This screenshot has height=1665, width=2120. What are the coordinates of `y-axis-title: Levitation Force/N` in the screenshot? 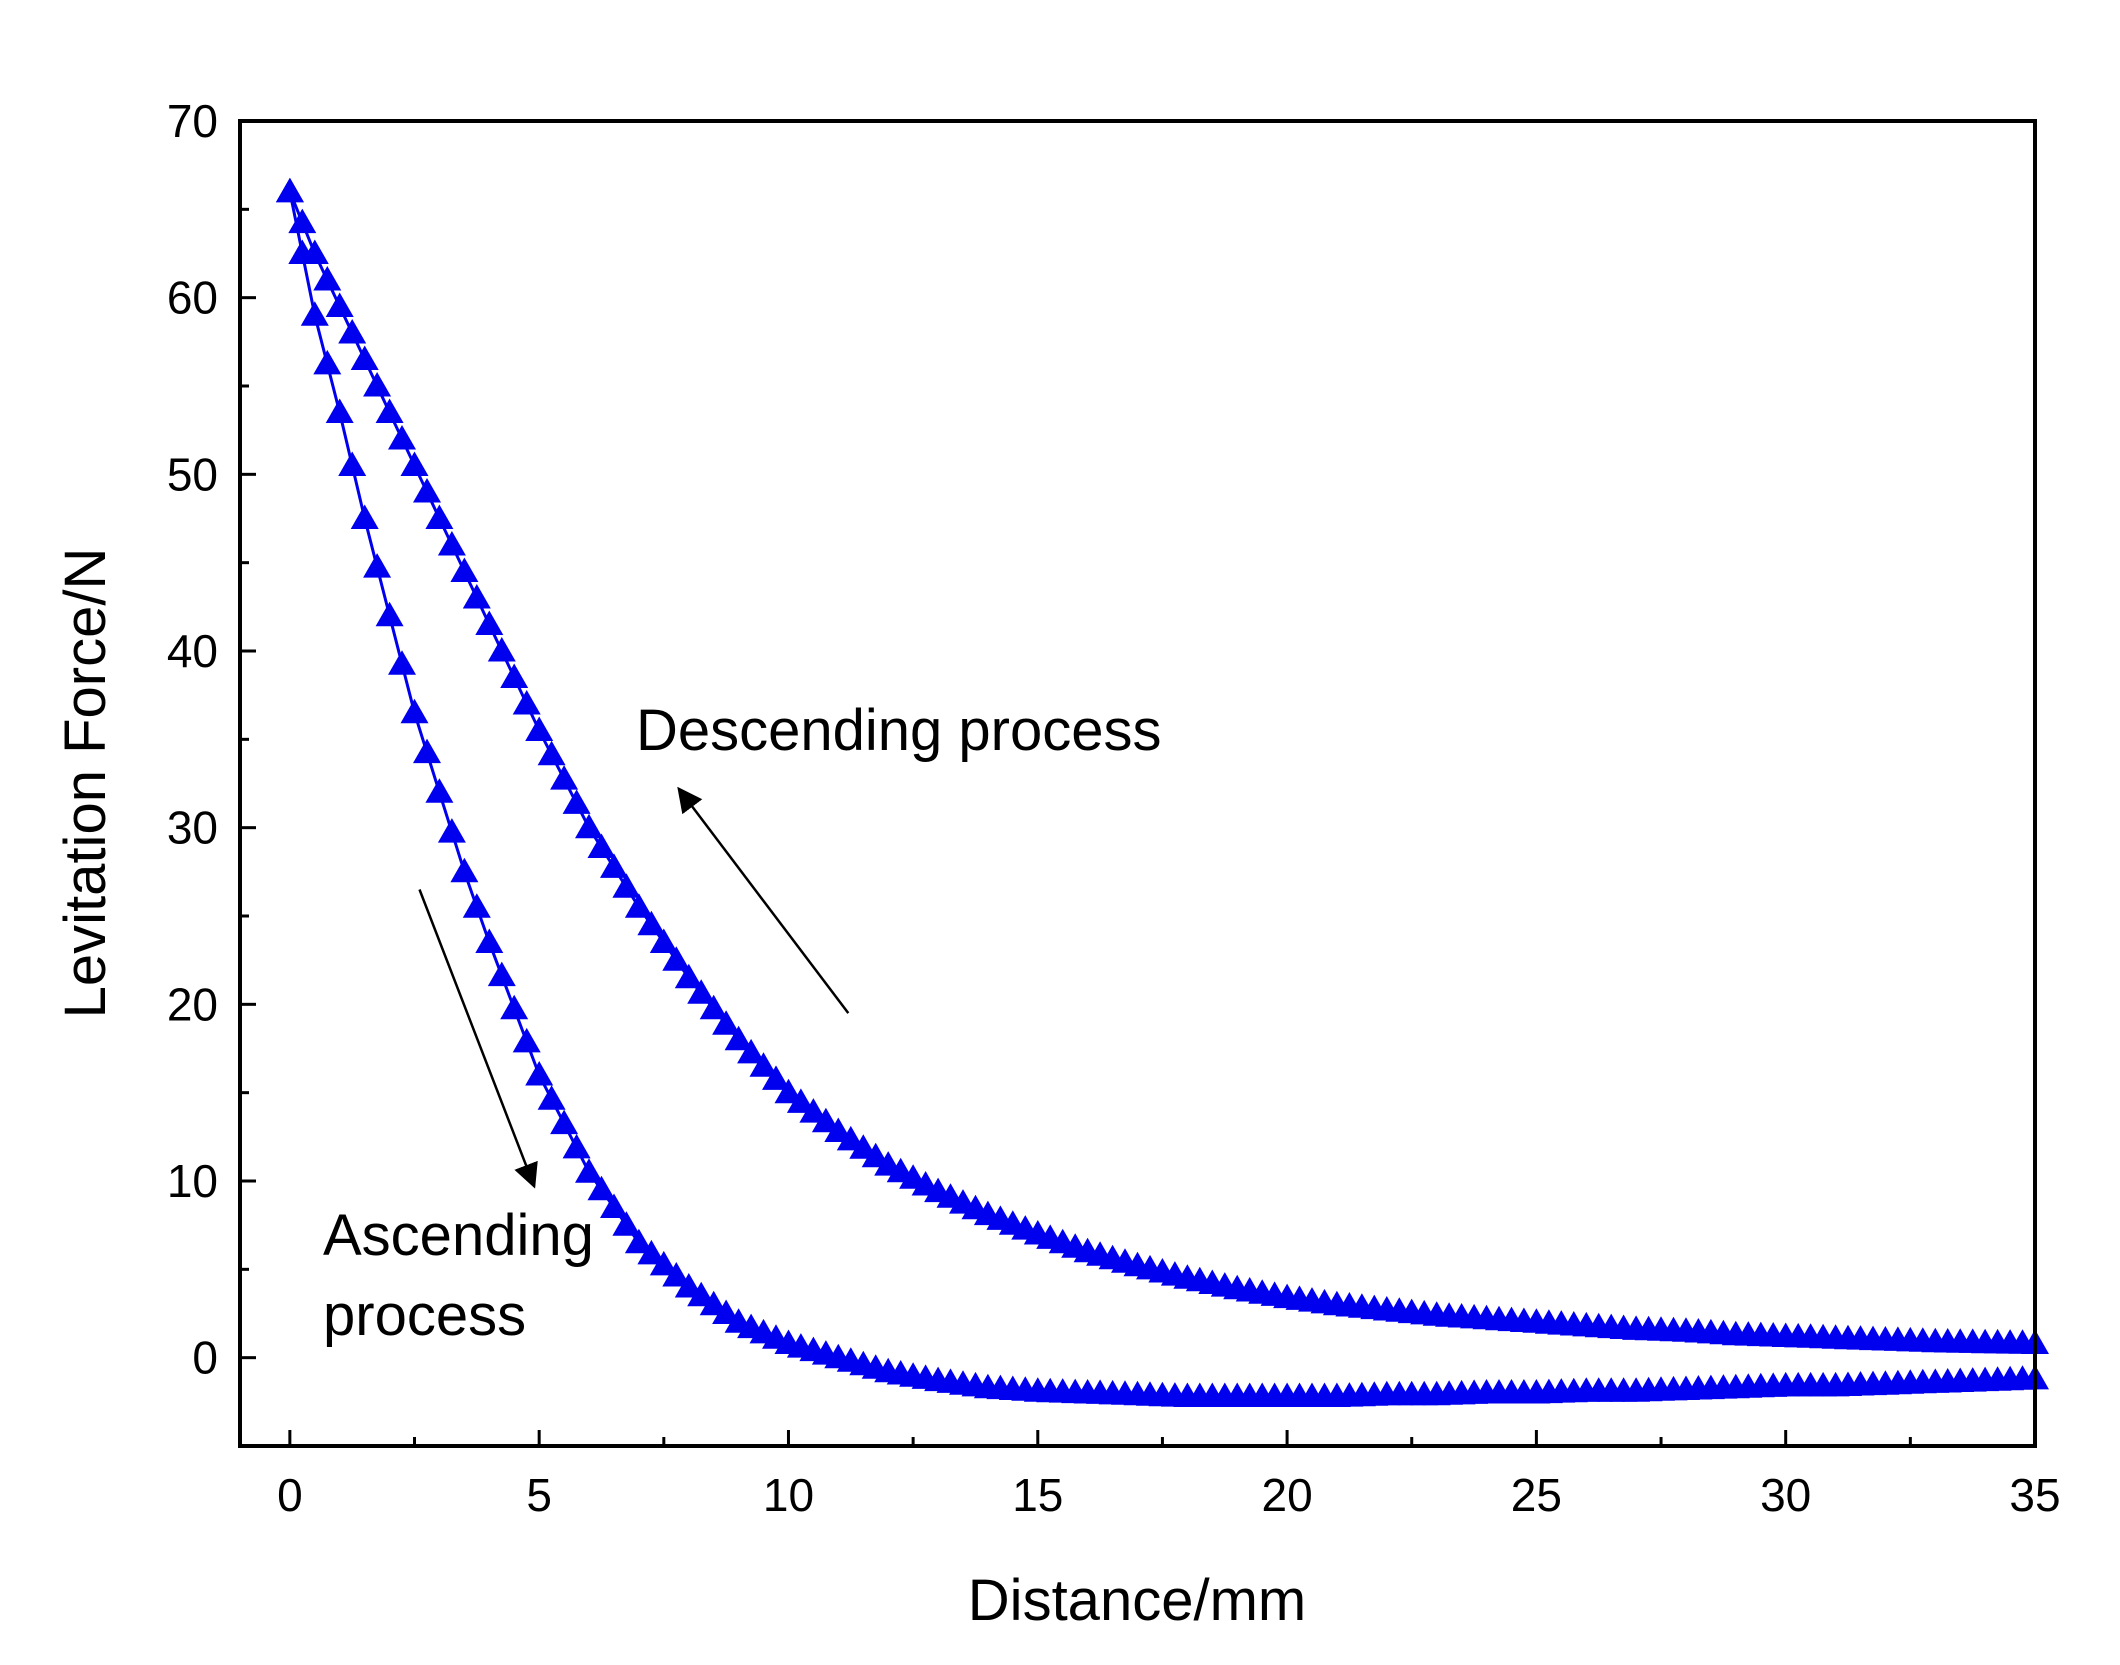 It's located at (85, 783).